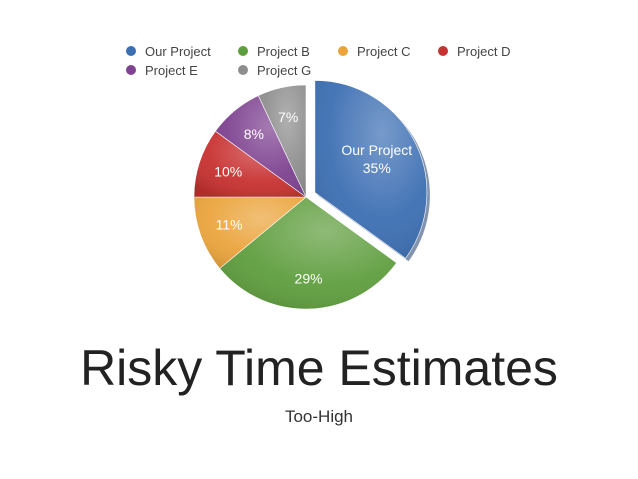  I want to click on legend-item: Project D, so click(488, 51).